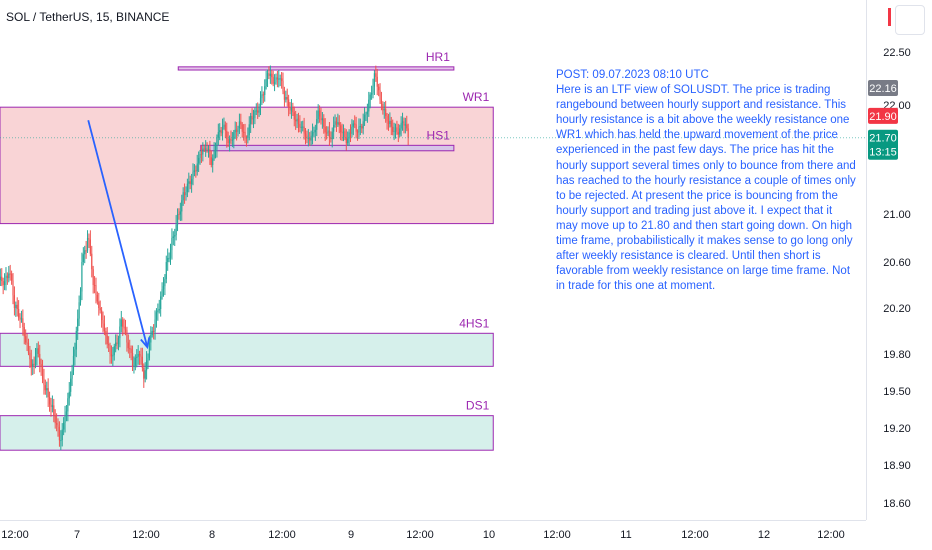  What do you see at coordinates (212, 535) in the screenshot?
I see `x-tick-label: 8` at bounding box center [212, 535].